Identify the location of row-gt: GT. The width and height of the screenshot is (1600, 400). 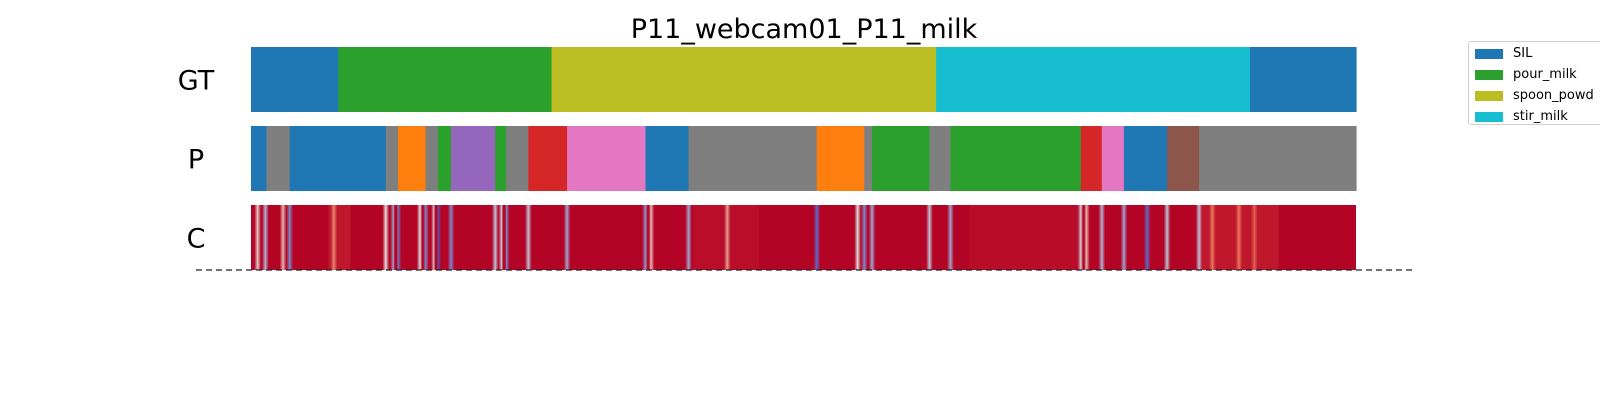
(767, 79).